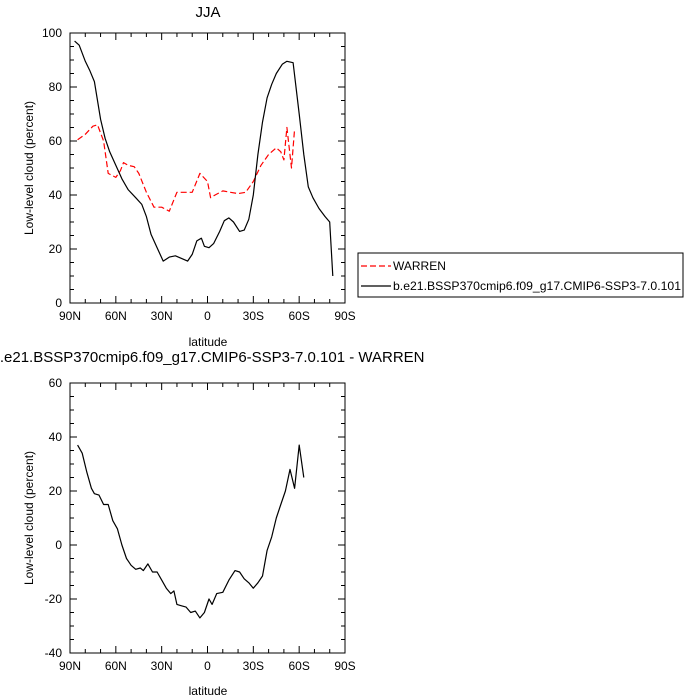 The height and width of the screenshot is (700, 700). I want to click on y-tick-label: 100, so click(52, 33).